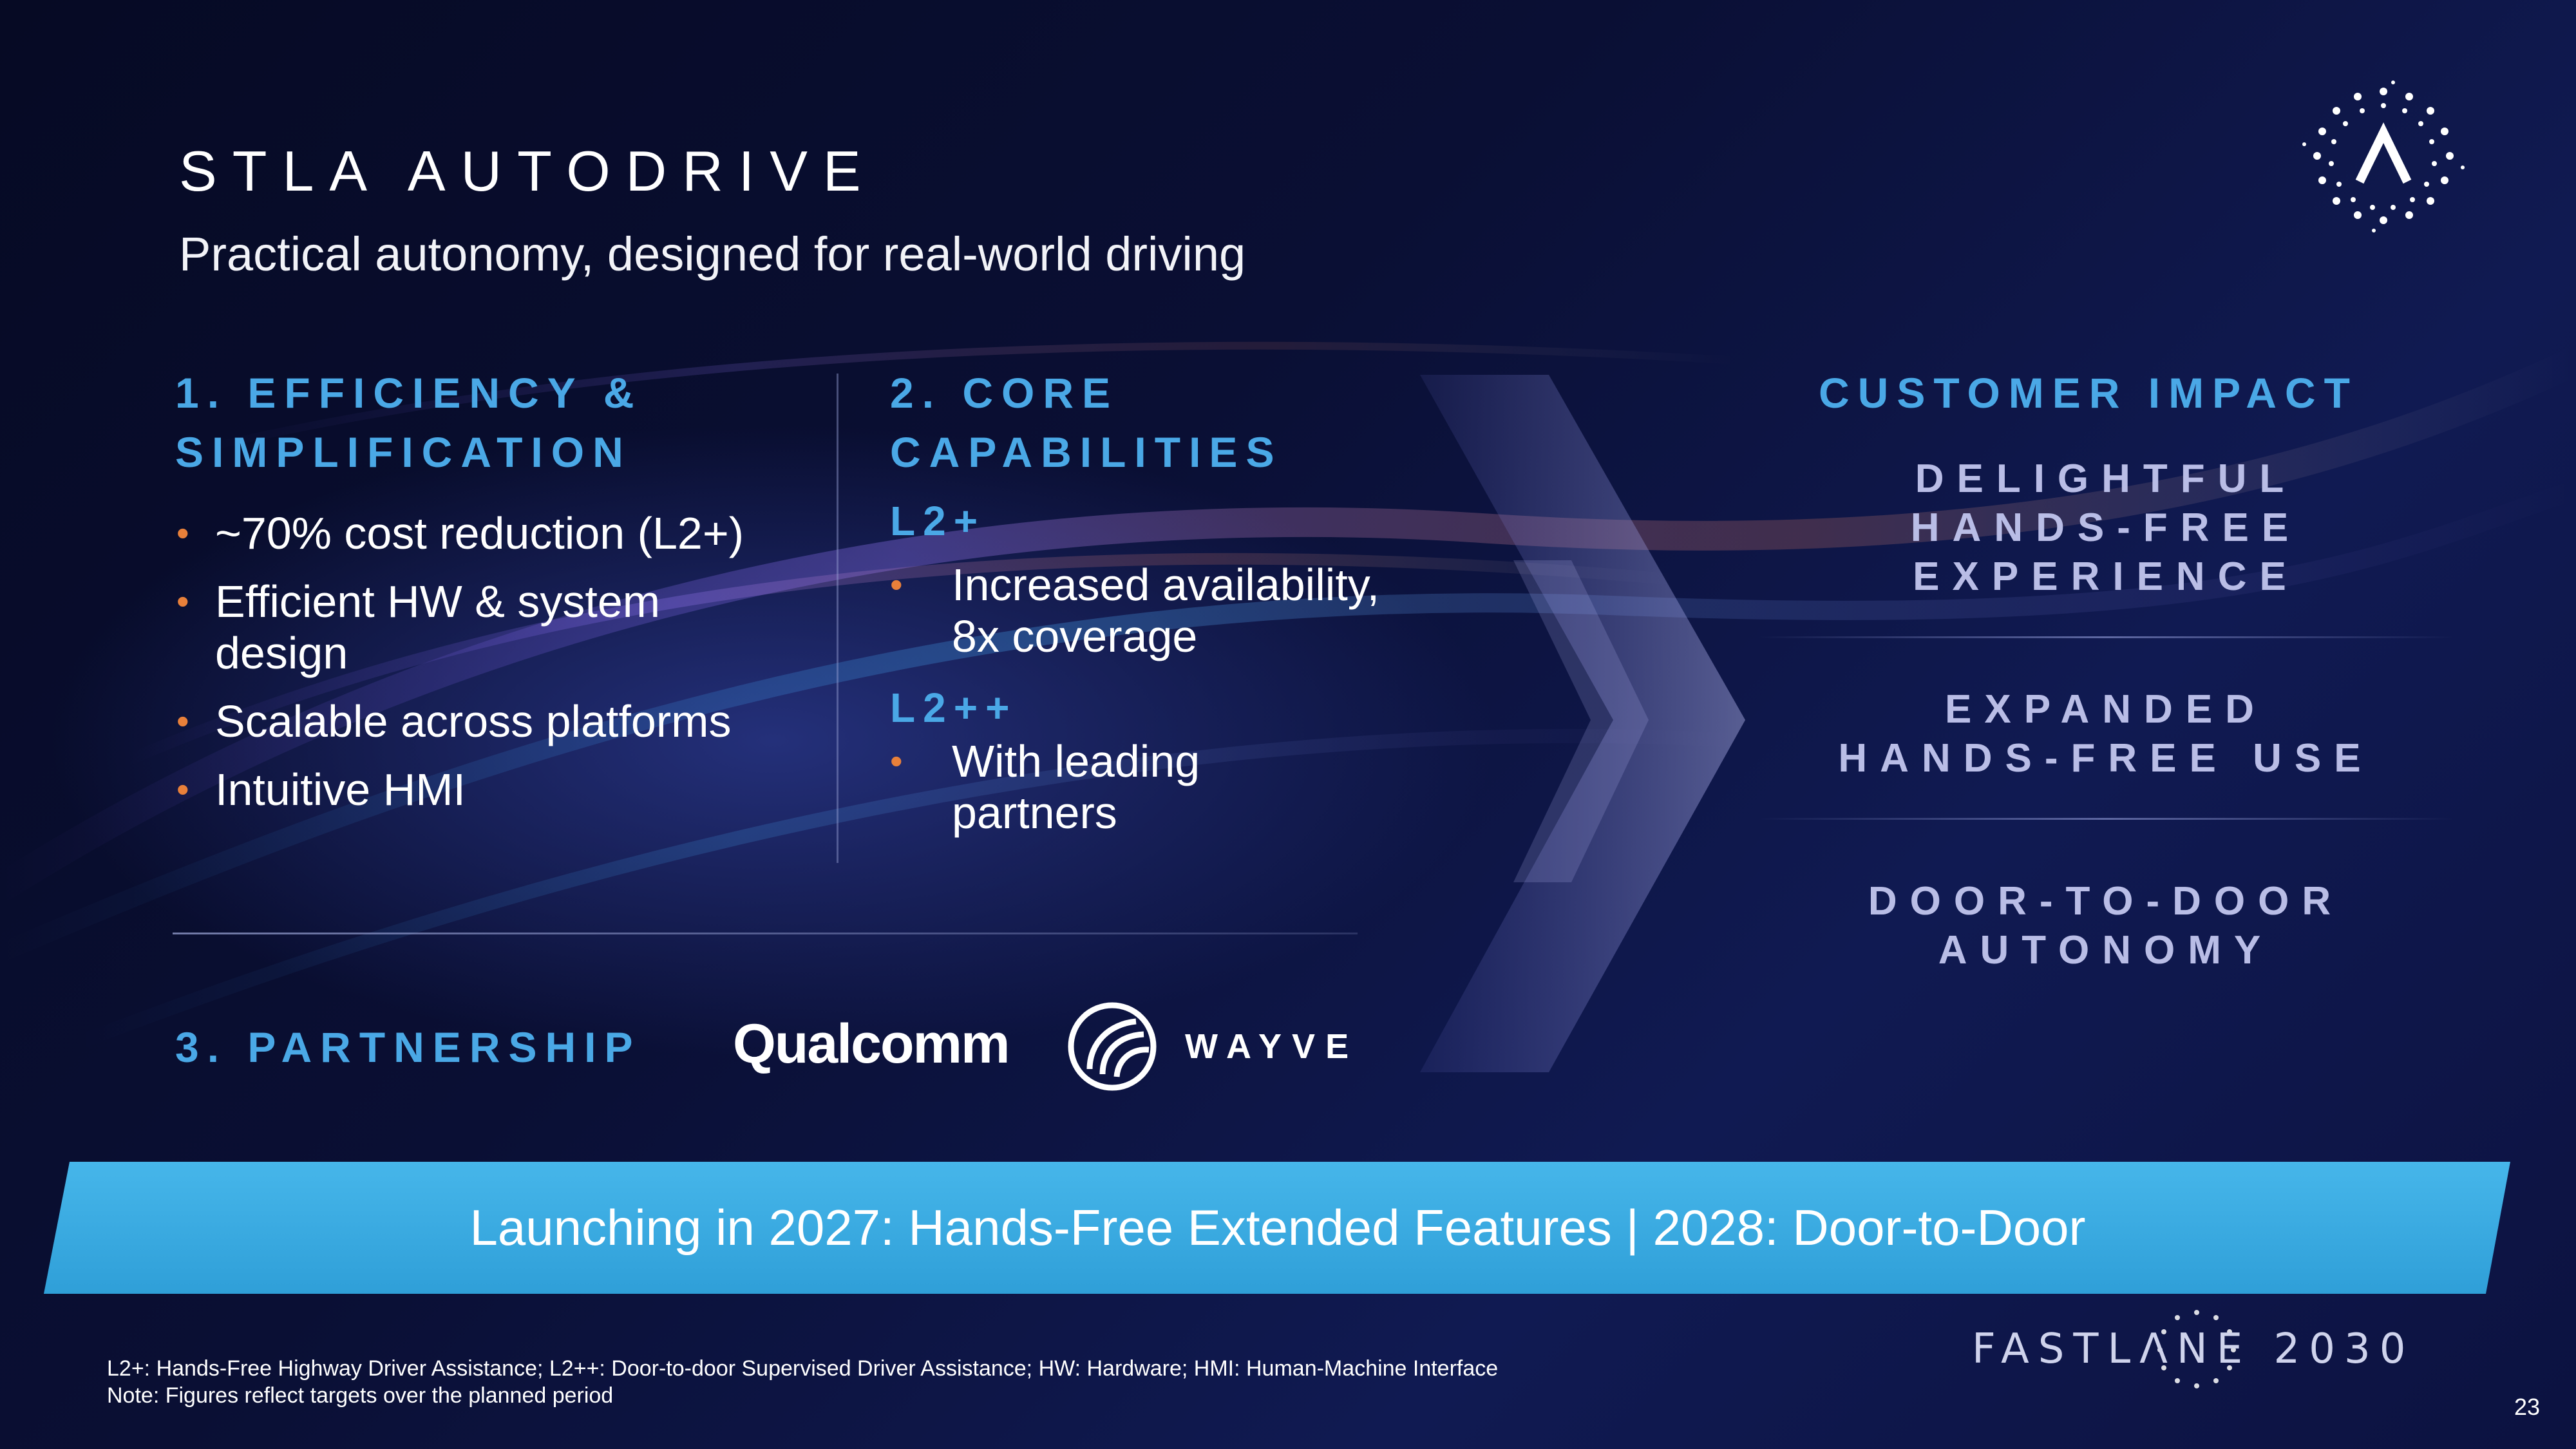 This screenshot has height=1449, width=2576. Describe the element at coordinates (2106, 734) in the screenshot. I see `impact-expanded-use: EXPANDED HANDS-FREE USE` at that location.